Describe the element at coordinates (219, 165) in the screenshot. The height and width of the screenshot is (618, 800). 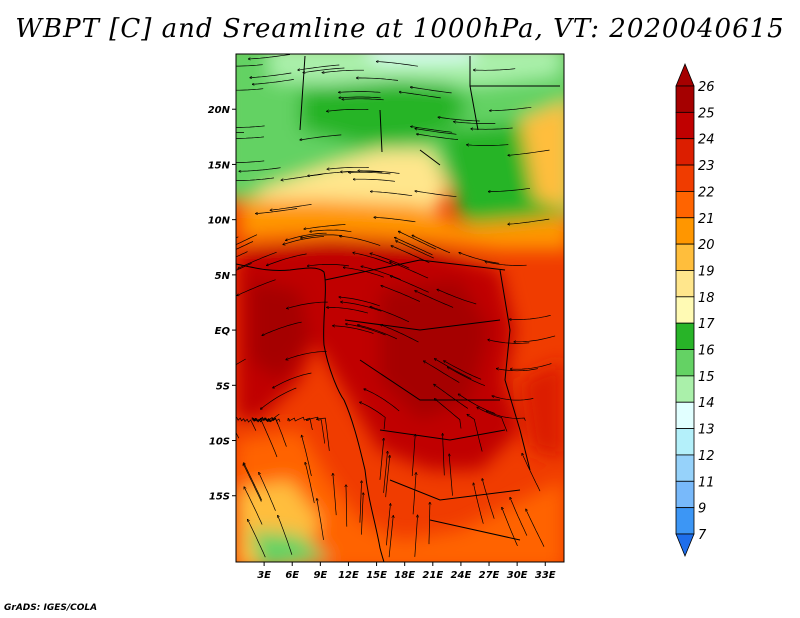
I see `lat-tick-label: 15N` at that location.